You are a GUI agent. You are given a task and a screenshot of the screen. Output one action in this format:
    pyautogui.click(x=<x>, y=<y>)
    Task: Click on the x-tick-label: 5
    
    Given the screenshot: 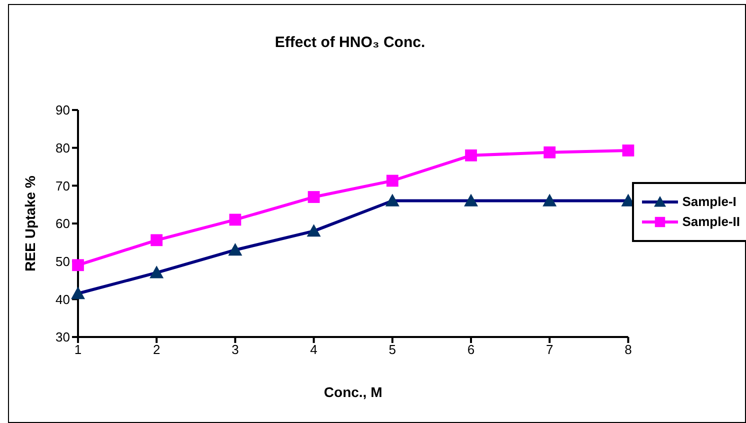 What is the action you would take?
    pyautogui.click(x=392, y=350)
    